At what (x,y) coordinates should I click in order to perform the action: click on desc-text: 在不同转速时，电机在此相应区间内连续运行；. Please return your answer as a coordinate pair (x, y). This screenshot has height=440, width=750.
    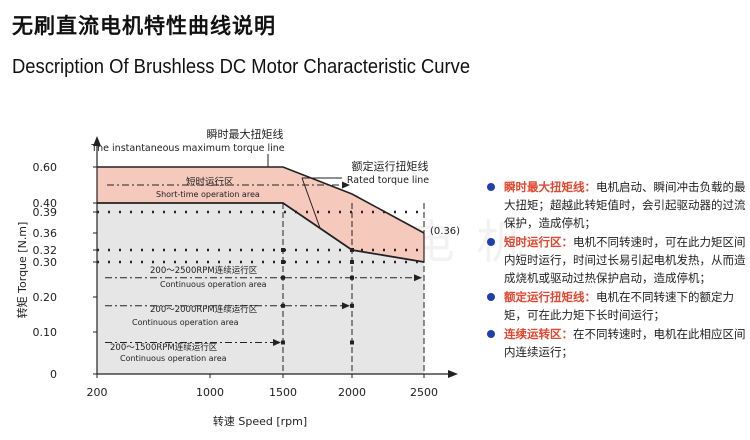
    Looking at the image, I should click on (625, 343).